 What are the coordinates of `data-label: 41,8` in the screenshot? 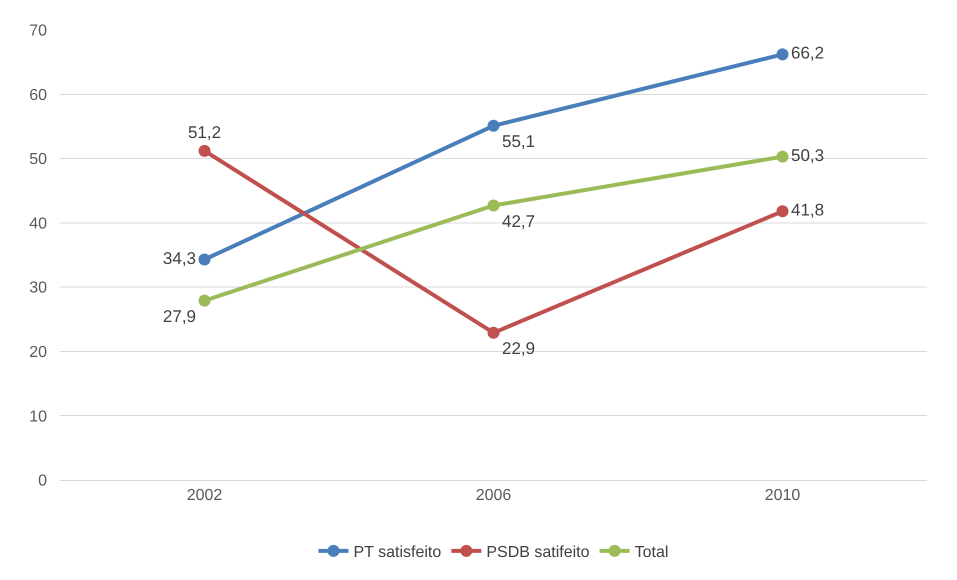 It's located at (807, 210).